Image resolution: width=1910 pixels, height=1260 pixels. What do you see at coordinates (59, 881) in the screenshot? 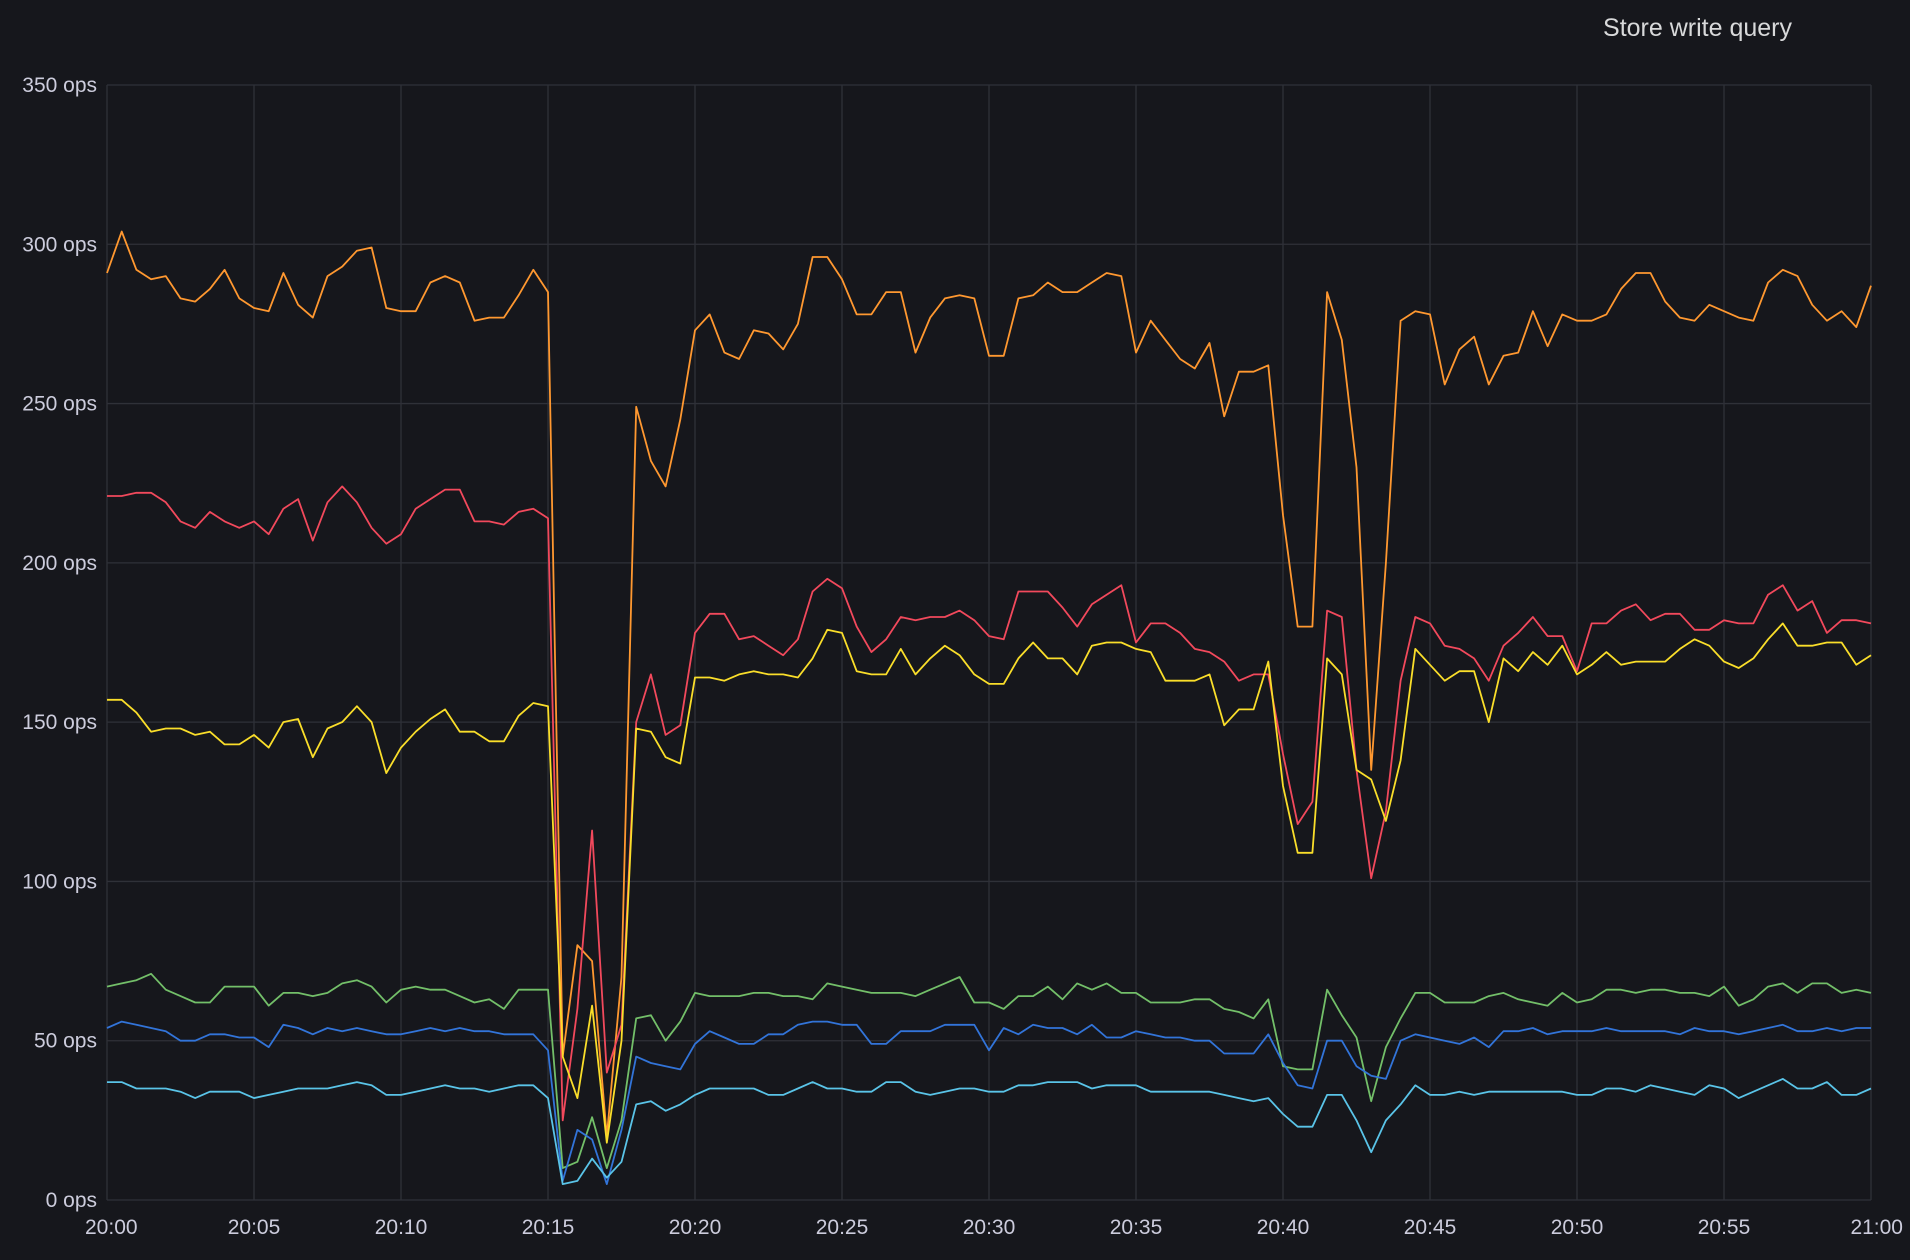
I see `y-tick-label: 100 ops` at bounding box center [59, 881].